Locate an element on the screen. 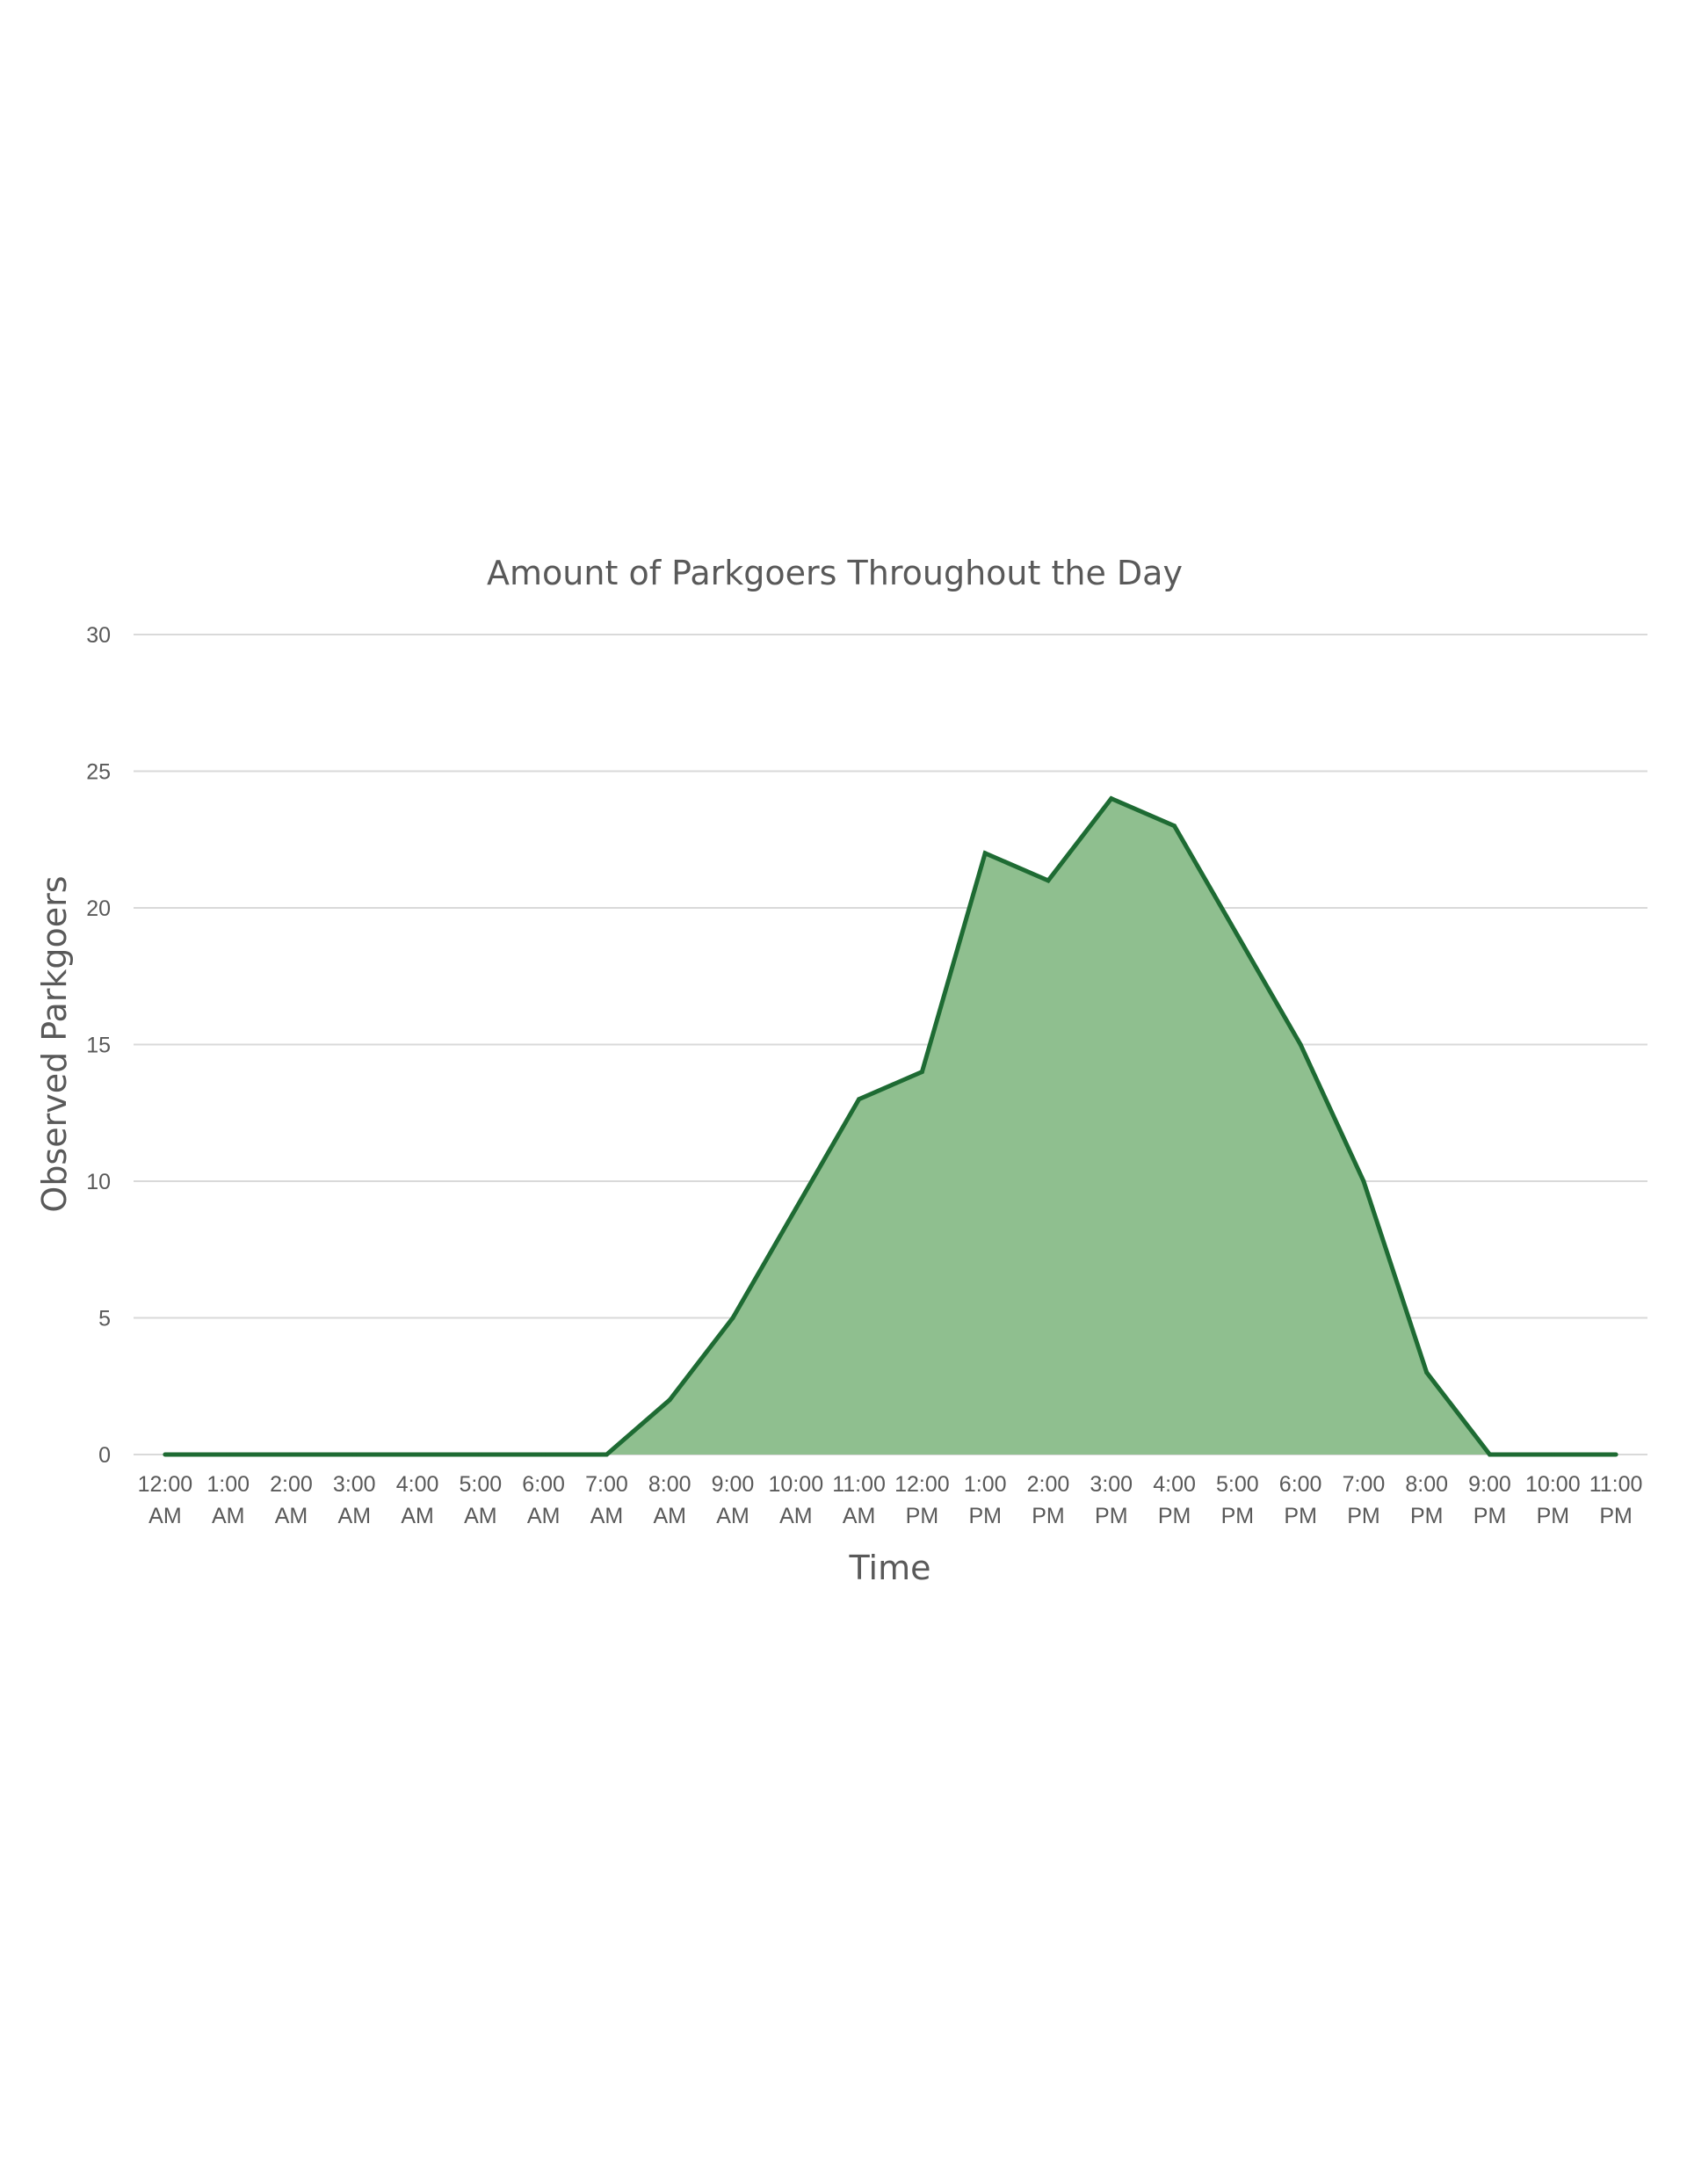 Image resolution: width=1687 pixels, height=2184 pixels. y-axis-title: Observed Parkgoers is located at coordinates (54, 1043).